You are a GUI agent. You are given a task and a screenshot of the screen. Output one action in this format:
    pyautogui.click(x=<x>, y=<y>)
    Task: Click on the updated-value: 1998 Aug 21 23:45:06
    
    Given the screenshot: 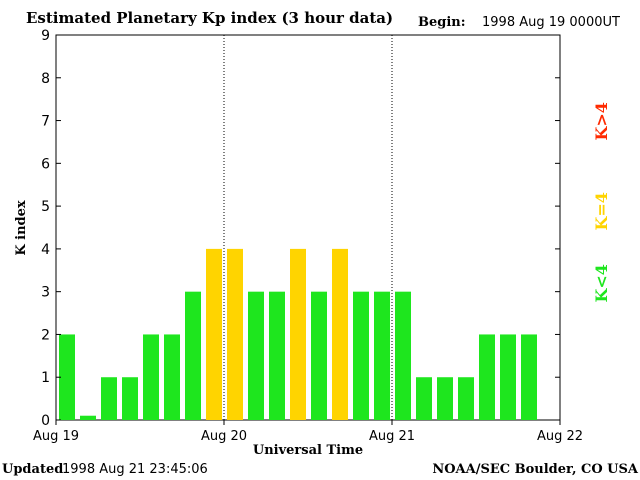 What is the action you would take?
    pyautogui.click(x=135, y=469)
    